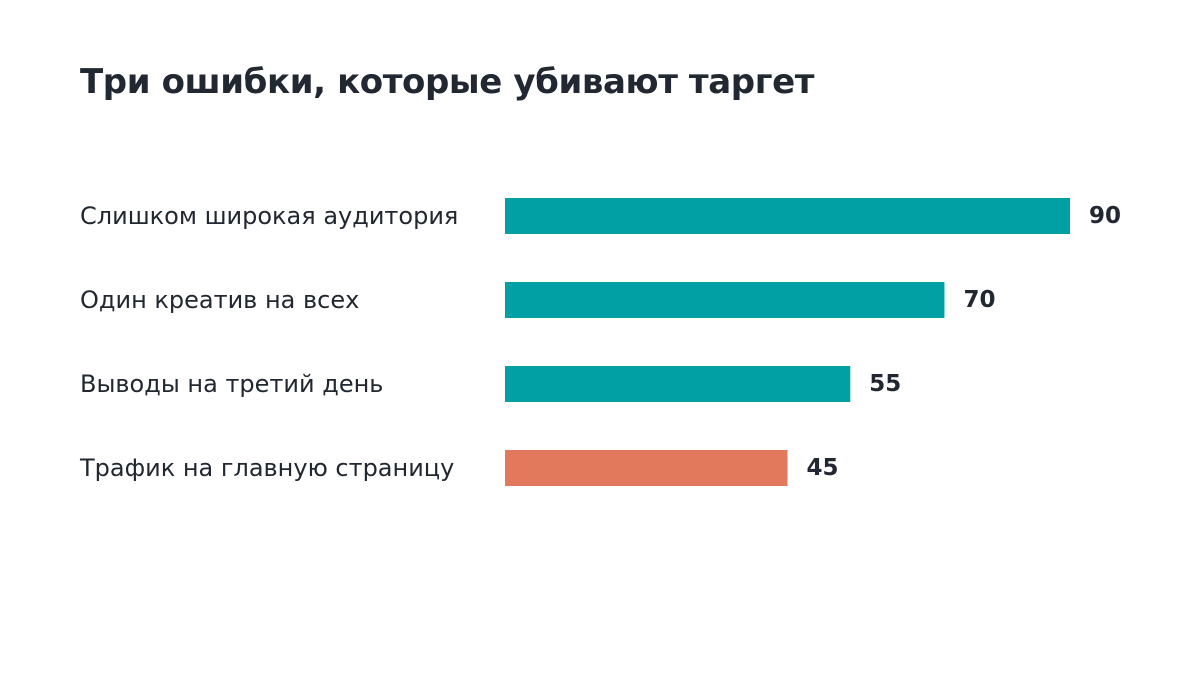 This screenshot has width=1200, height=675. I want to click on category-label: Трафик на главную страницу, so click(266, 468).